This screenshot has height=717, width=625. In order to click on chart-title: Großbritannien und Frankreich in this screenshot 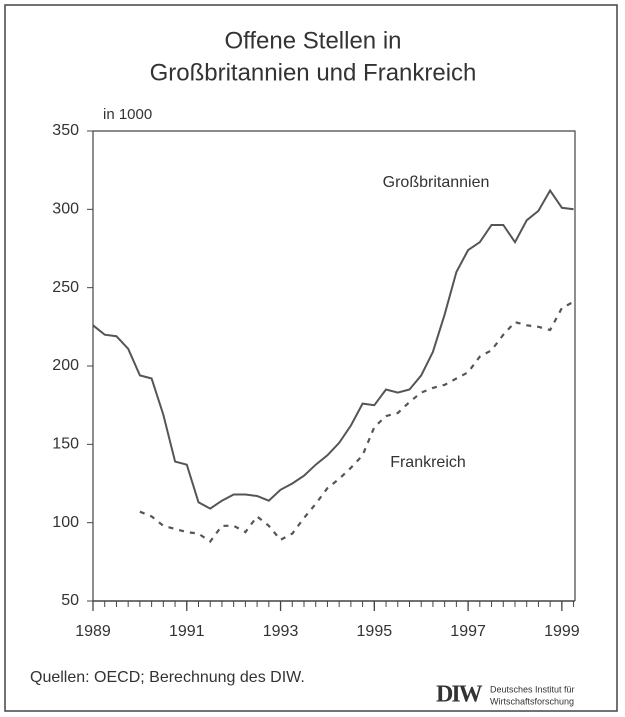, I will do `click(313, 72)`.